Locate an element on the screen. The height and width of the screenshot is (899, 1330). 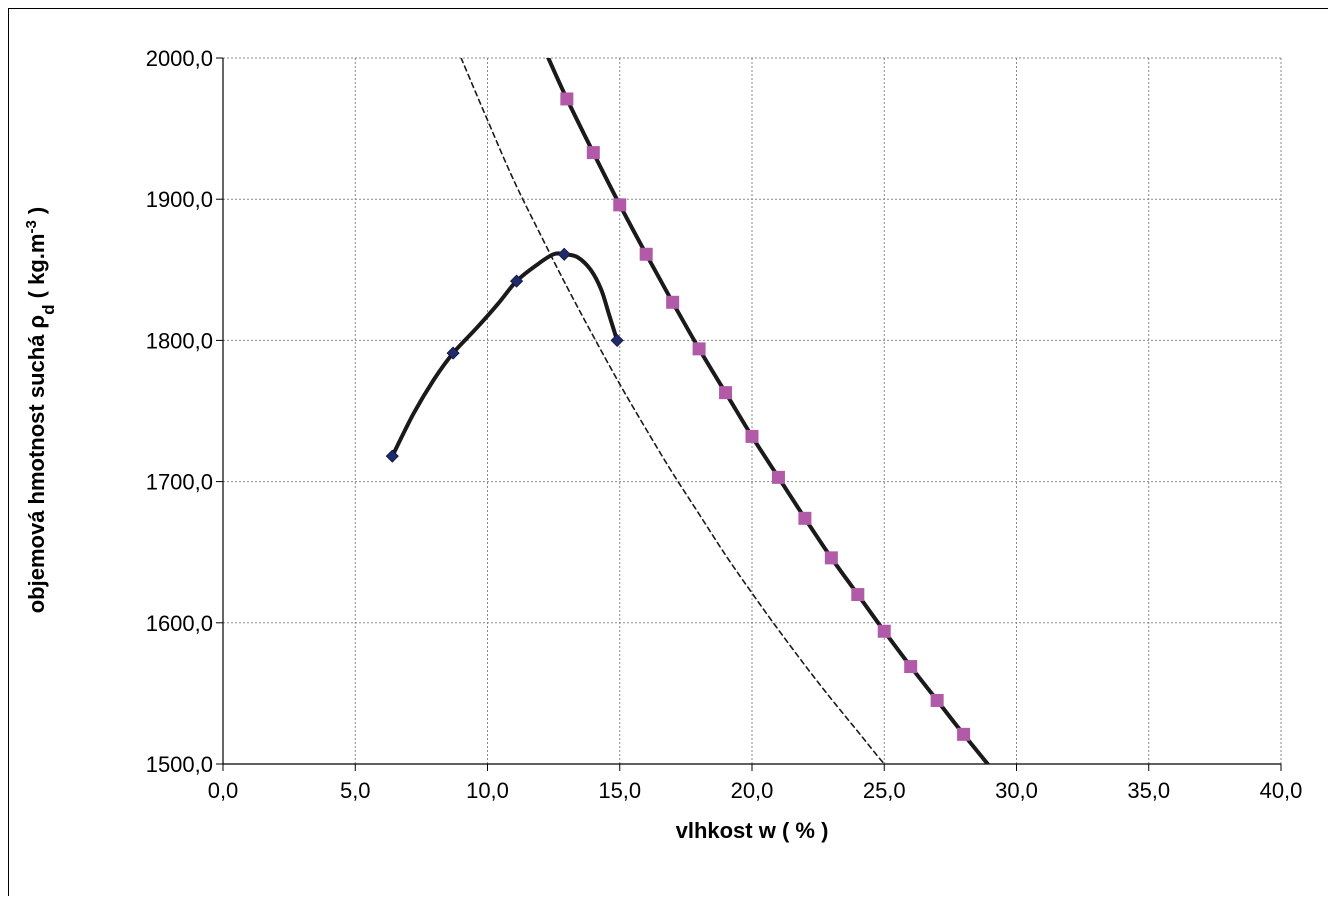
y-tick-labels: 1500,0 1600,0 1700,0 1800,0 1900,0 2000,0 is located at coordinates (179, 411).